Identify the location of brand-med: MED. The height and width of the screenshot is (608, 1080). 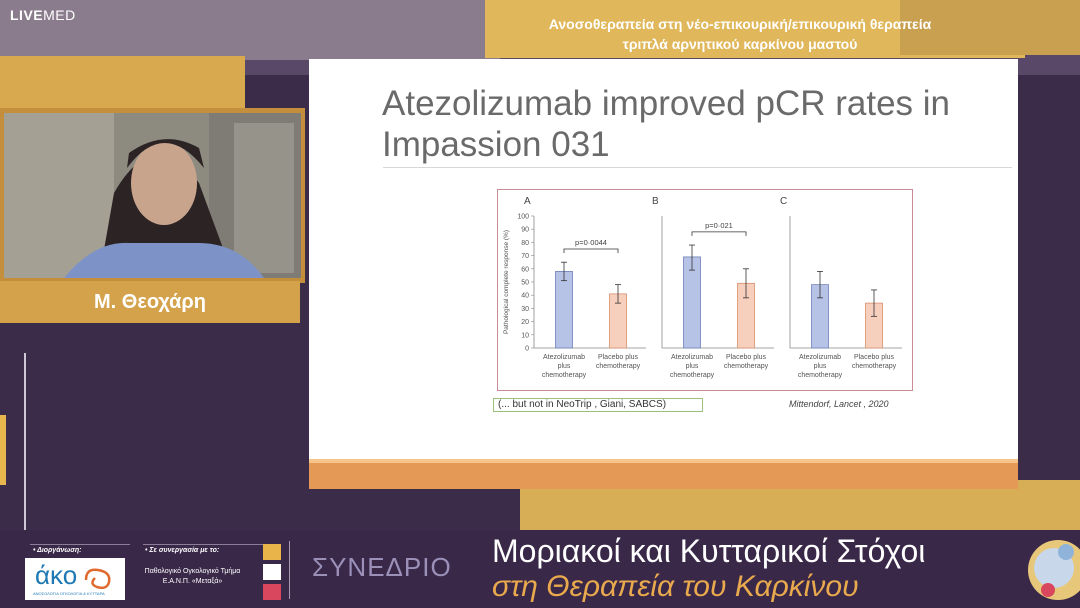
(59, 15).